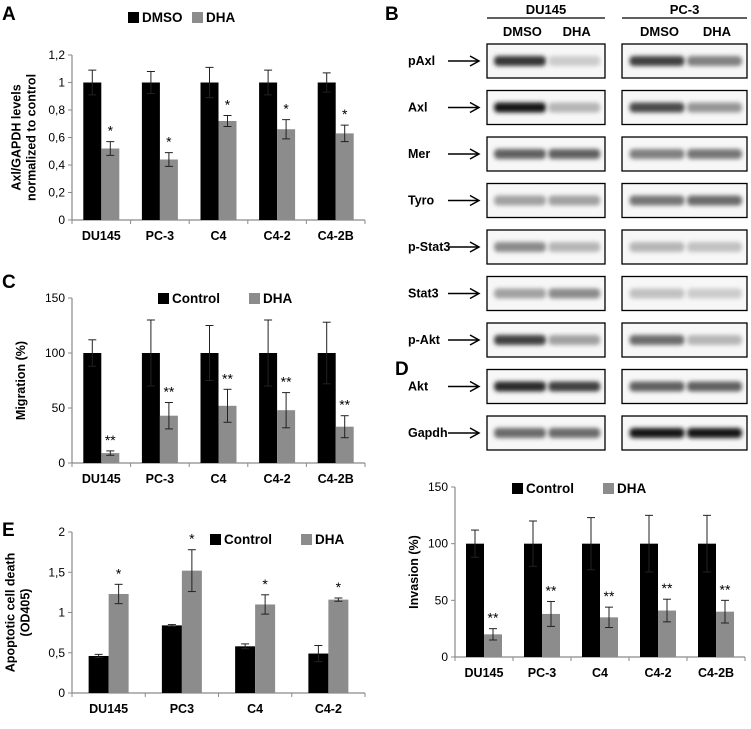  Describe the element at coordinates (61, 463) in the screenshot. I see `y-tick-label: 0` at that location.